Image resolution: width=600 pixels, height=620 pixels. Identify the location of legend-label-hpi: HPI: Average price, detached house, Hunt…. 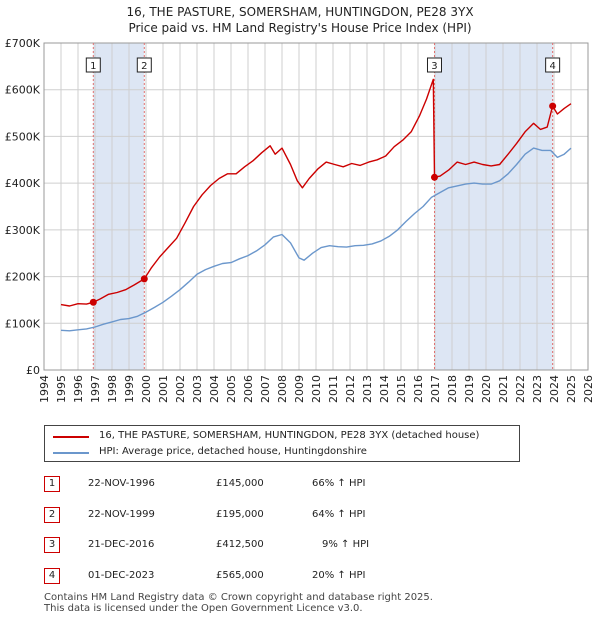
(233, 451).